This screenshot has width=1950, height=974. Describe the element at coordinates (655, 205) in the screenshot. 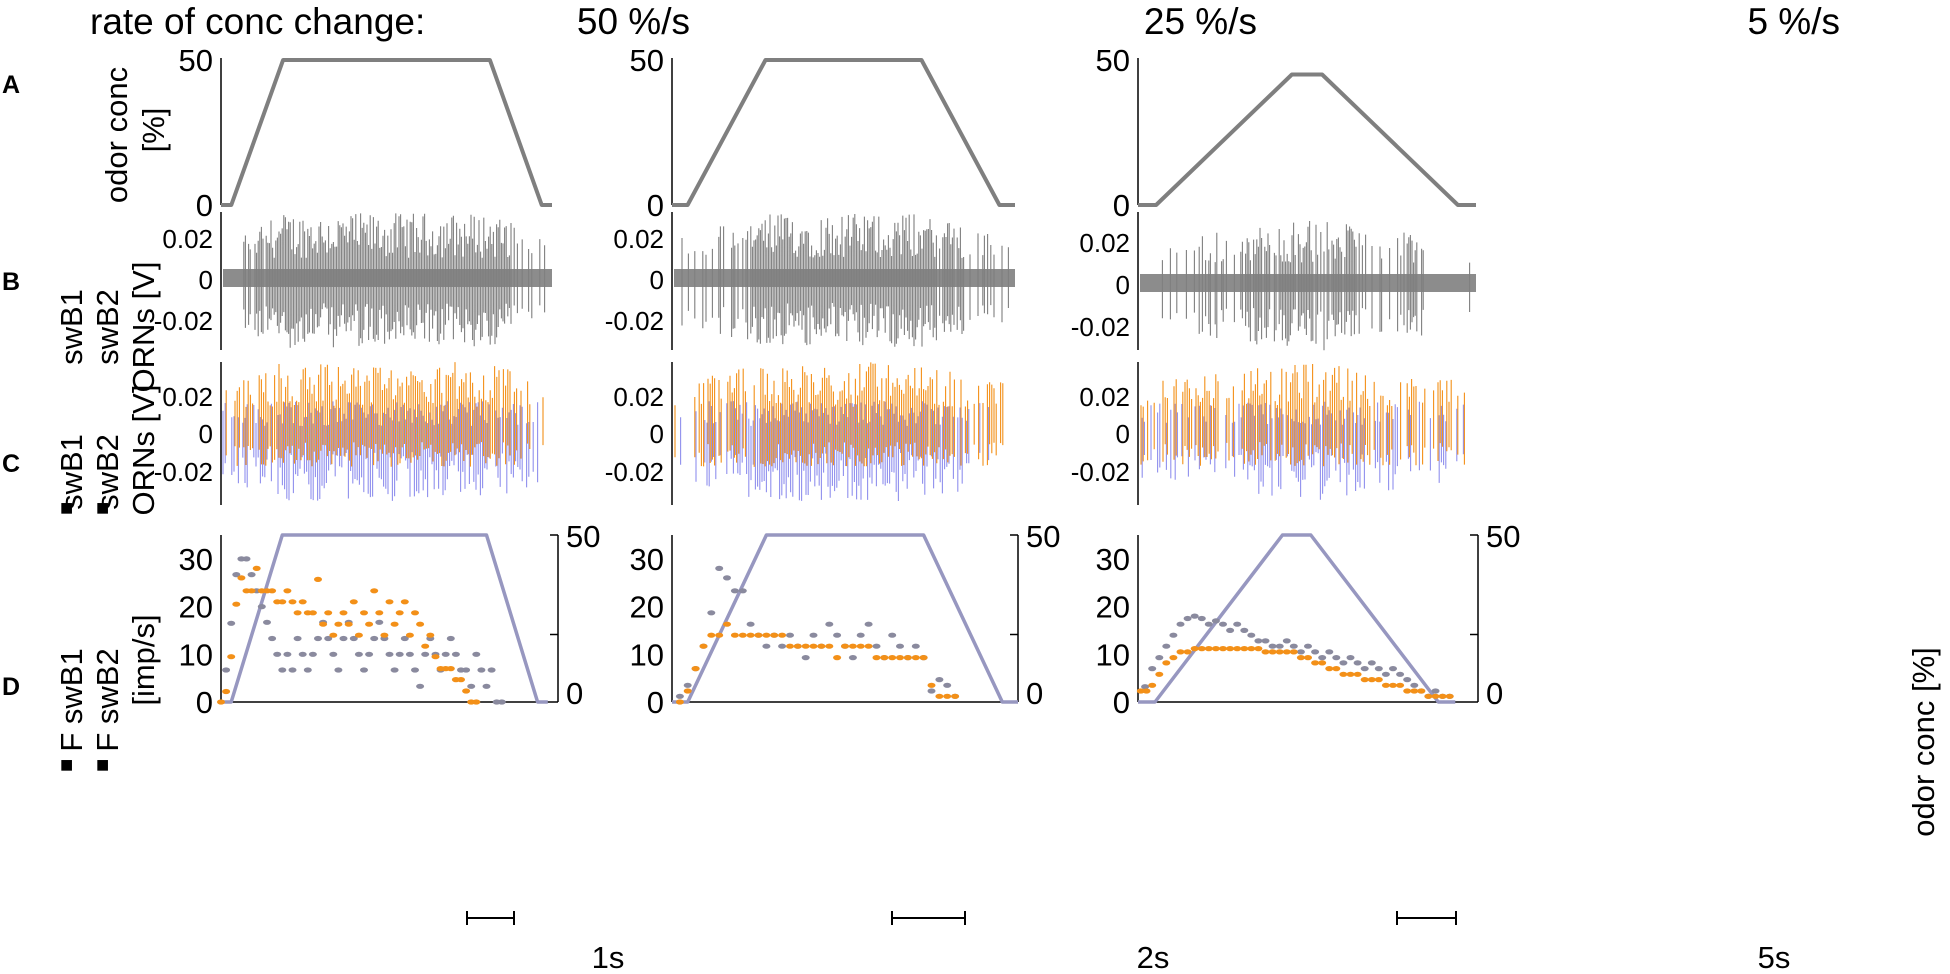

I see `tick-label-a: 0` at that location.